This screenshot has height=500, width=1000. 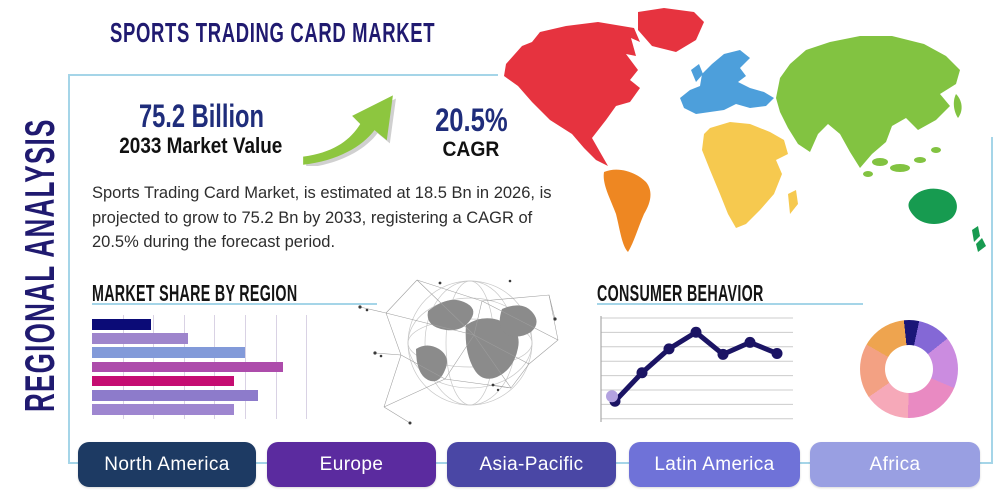 I want to click on region-button-latin-america: Latin America, so click(x=714, y=464).